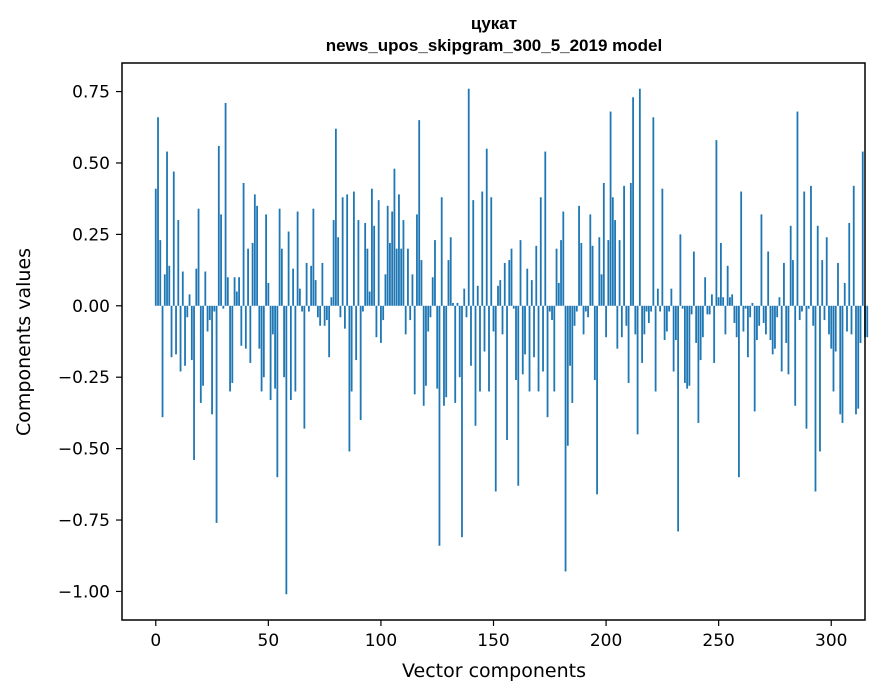 This screenshot has height=696, width=880. I want to click on chart-subtitle: news_upos_skipgram_300_5_2019 model, so click(494, 45).